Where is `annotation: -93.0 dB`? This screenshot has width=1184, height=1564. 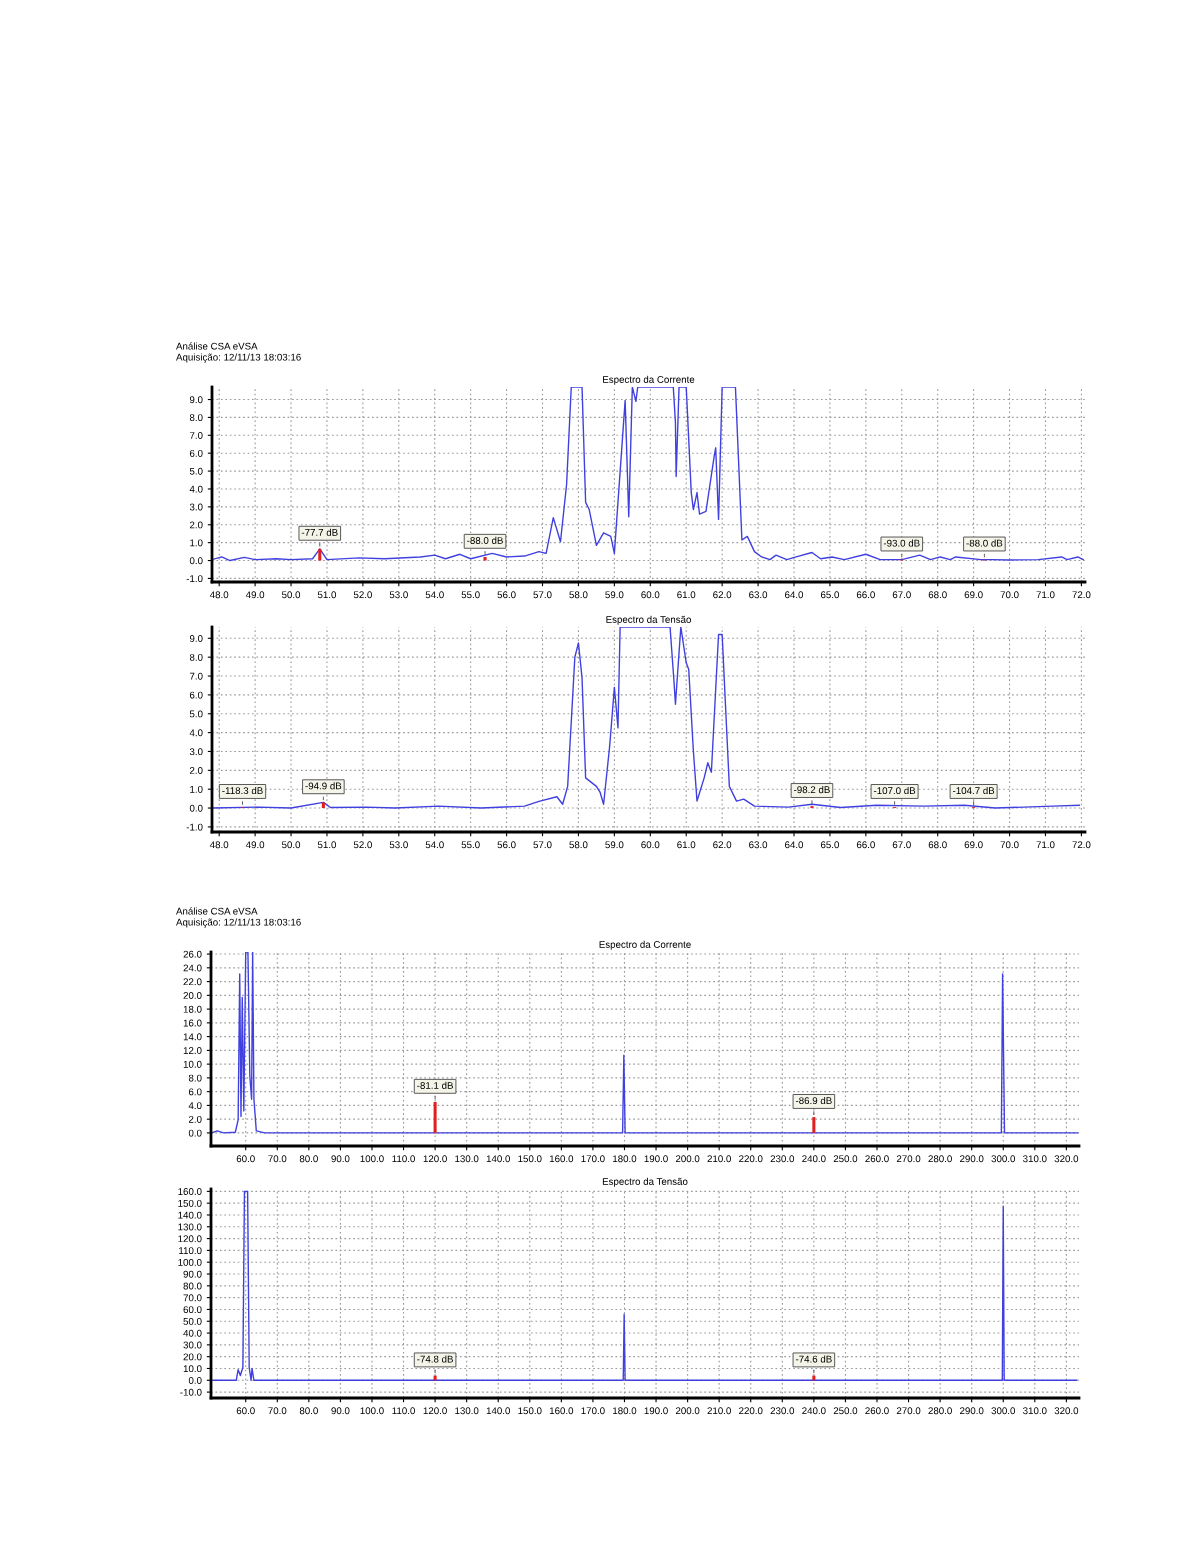
annotation: -93.0 dB is located at coordinates (901, 543).